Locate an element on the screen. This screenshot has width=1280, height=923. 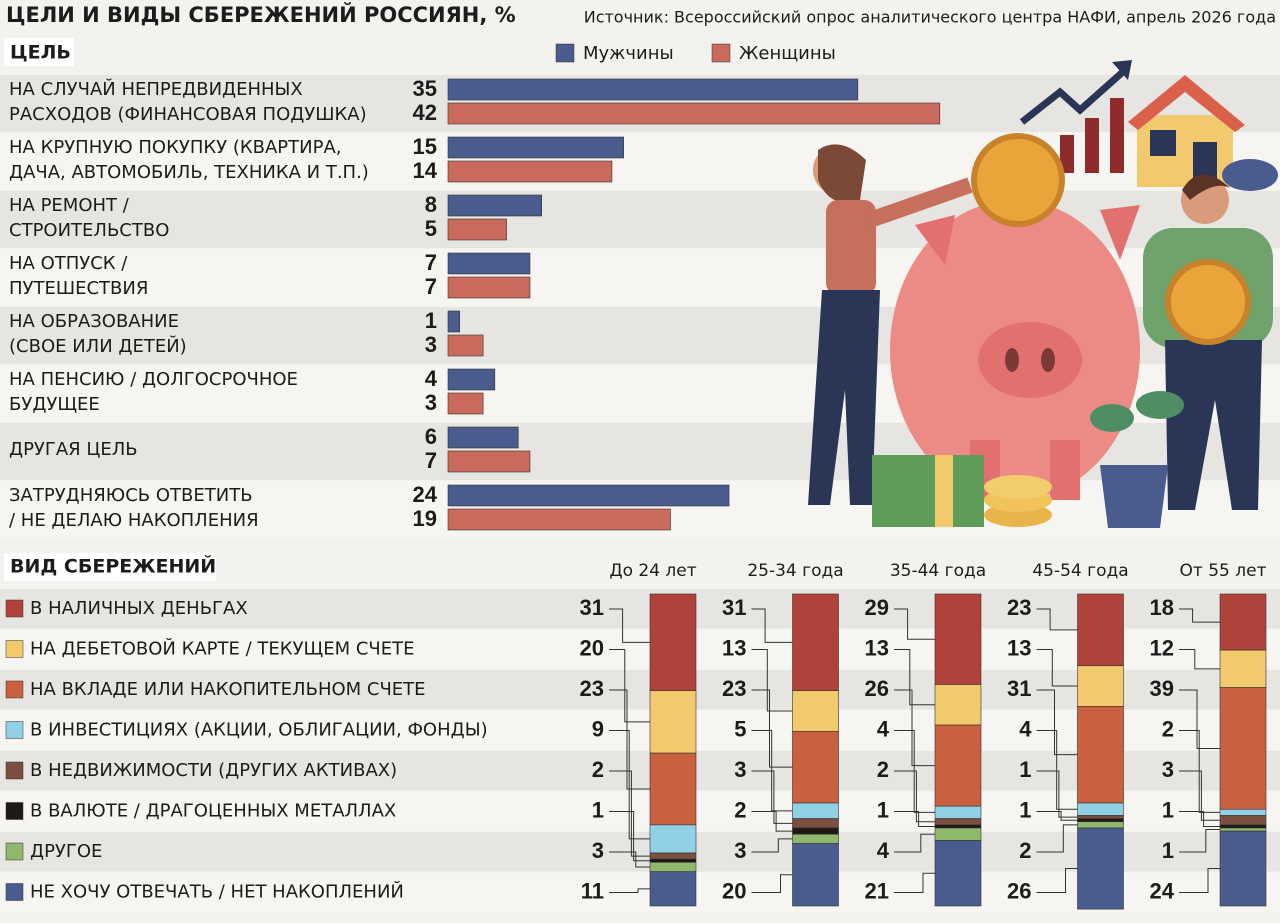
legend-label: В НЕДВИЖИМОСТИ (ДРУГИХ АКТИВАХ) is located at coordinates (213, 770).